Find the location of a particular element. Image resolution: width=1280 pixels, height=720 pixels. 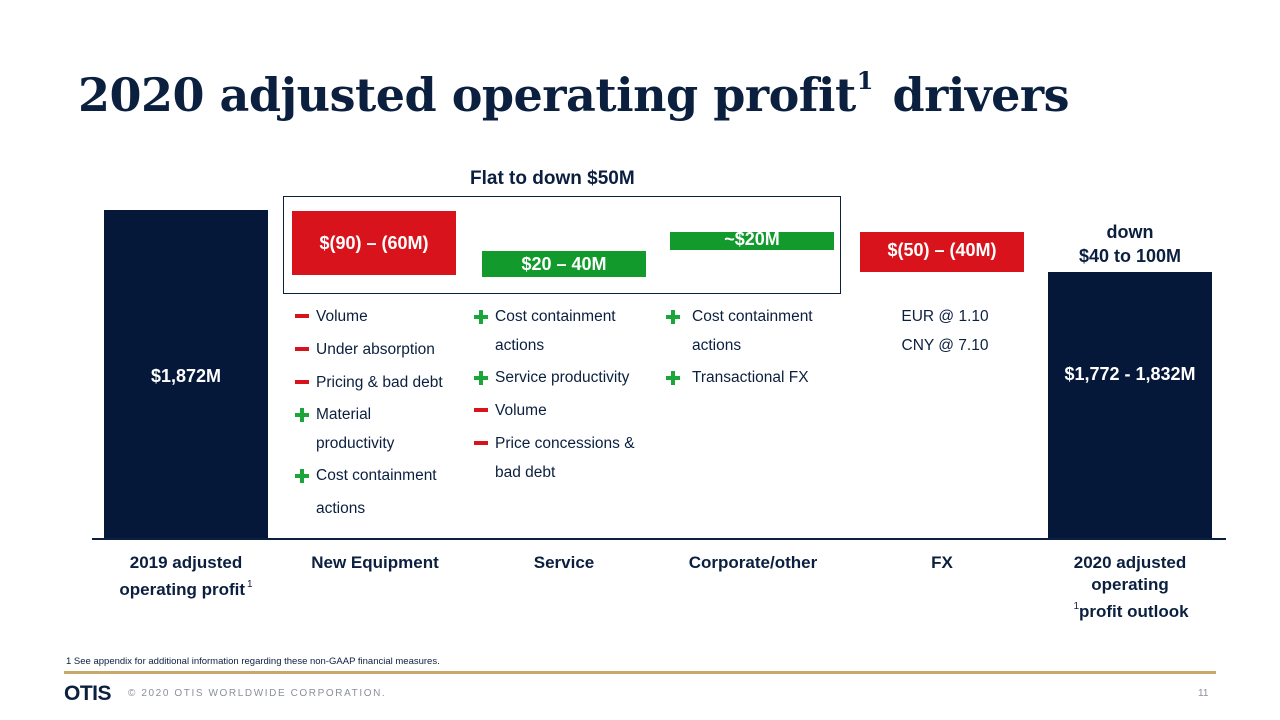

driver-svc-price-1: Price concessions & is located at coordinates (565, 443).